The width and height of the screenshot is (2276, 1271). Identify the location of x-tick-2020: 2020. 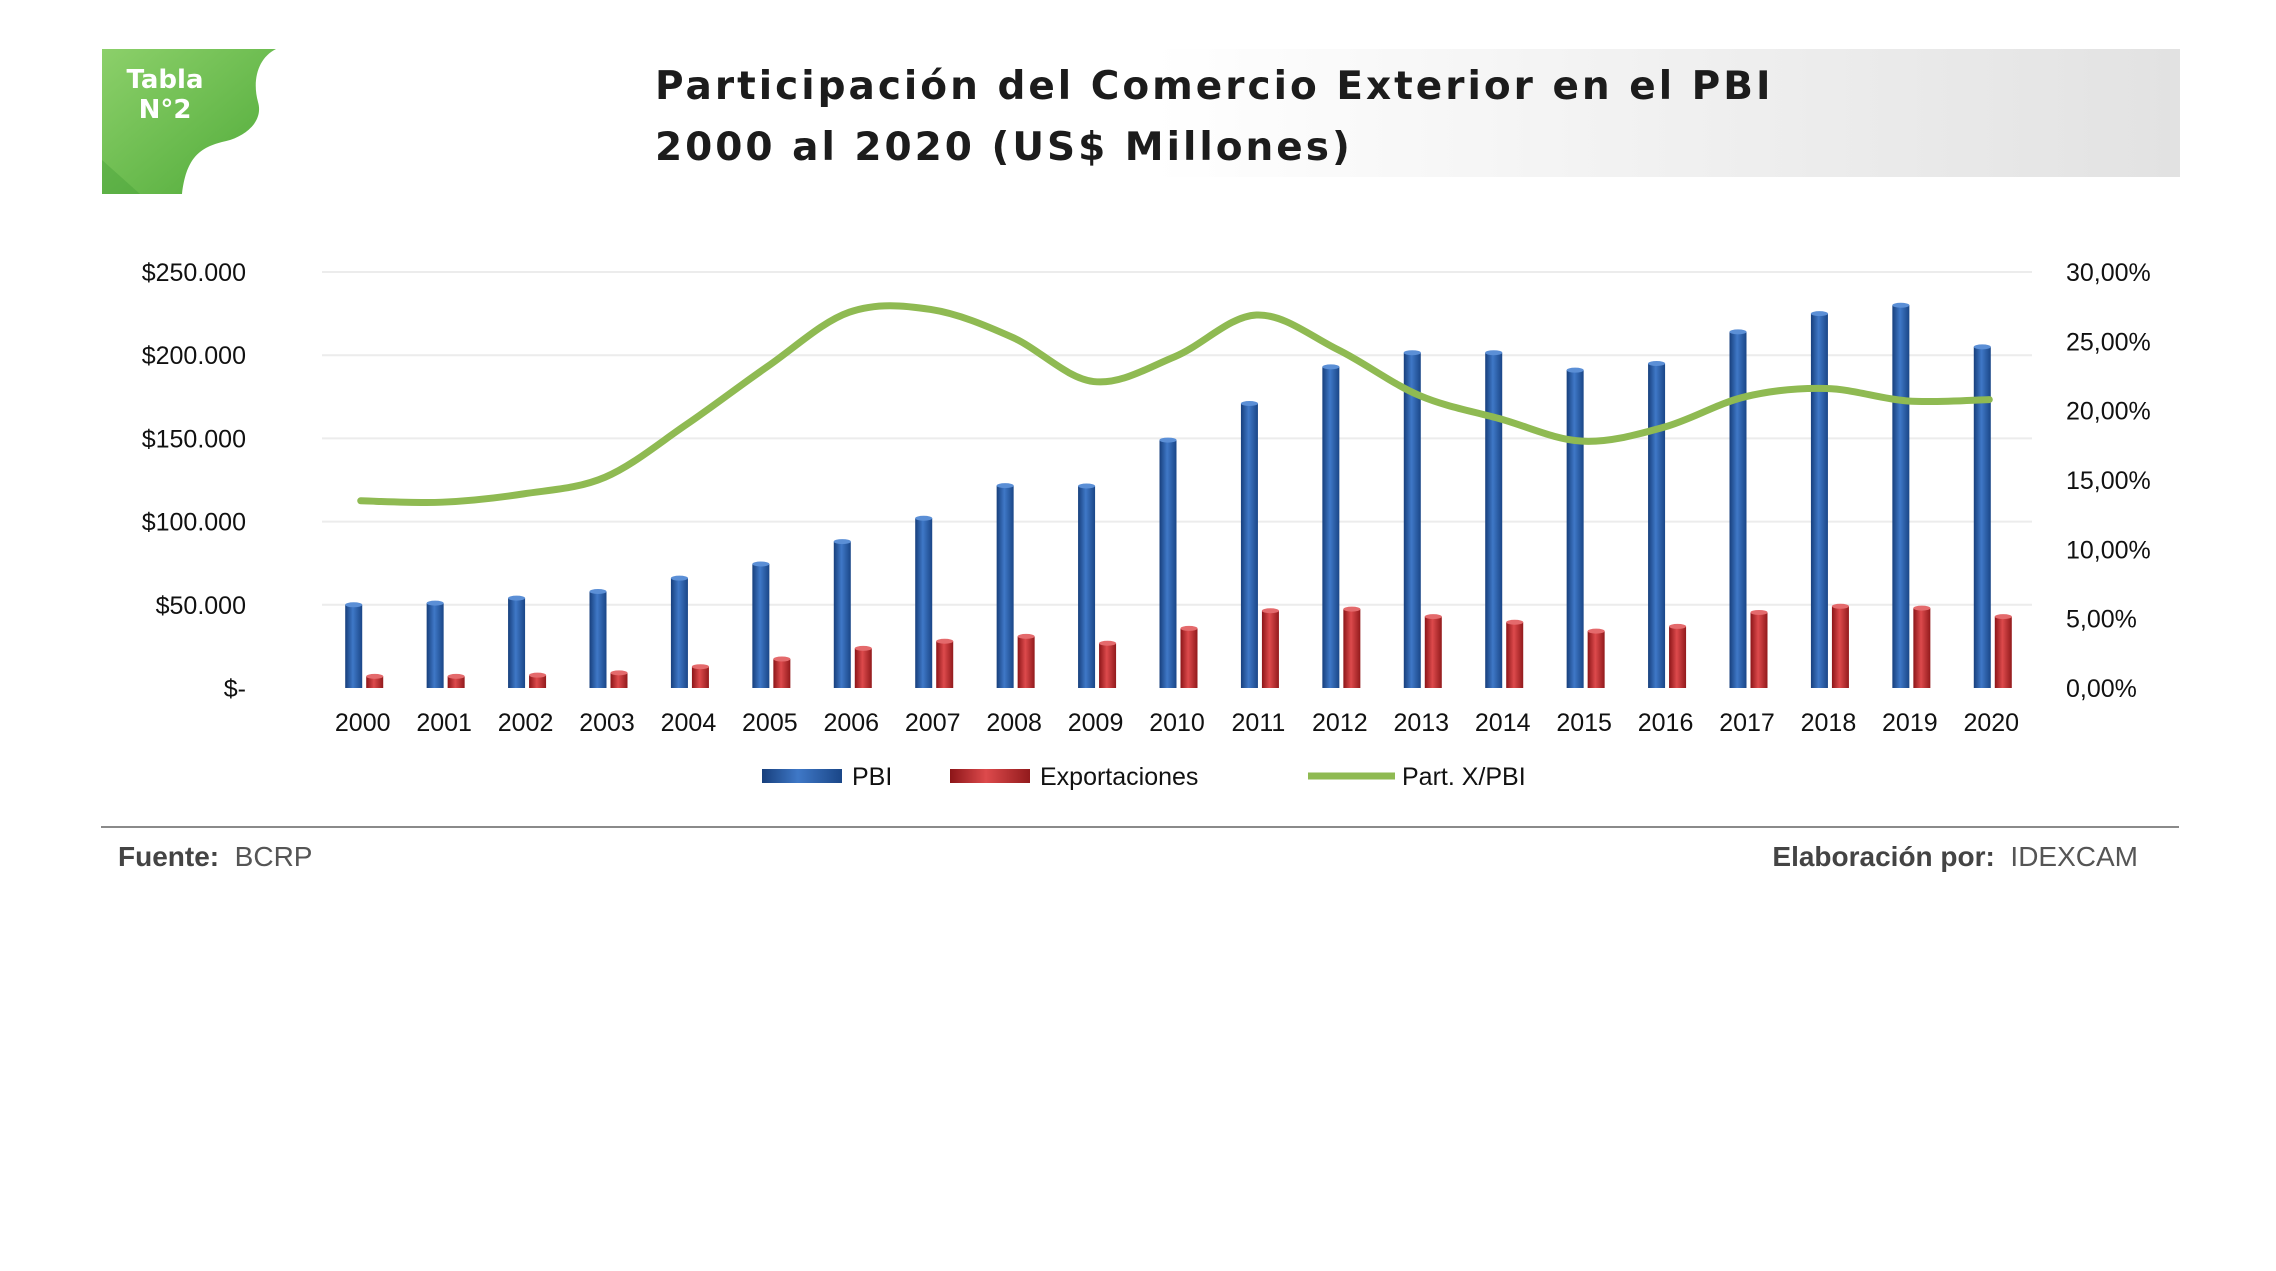
(1991, 723).